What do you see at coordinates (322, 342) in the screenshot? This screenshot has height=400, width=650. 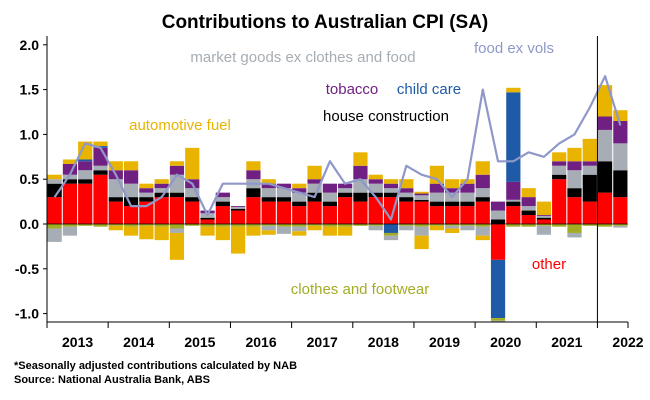 I see `x-tick-label: 2017` at bounding box center [322, 342].